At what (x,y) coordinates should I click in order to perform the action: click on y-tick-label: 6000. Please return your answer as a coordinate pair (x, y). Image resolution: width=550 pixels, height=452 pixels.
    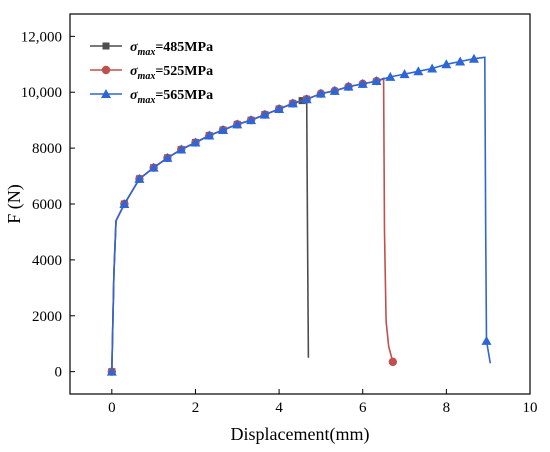
    Looking at the image, I should click on (47, 205).